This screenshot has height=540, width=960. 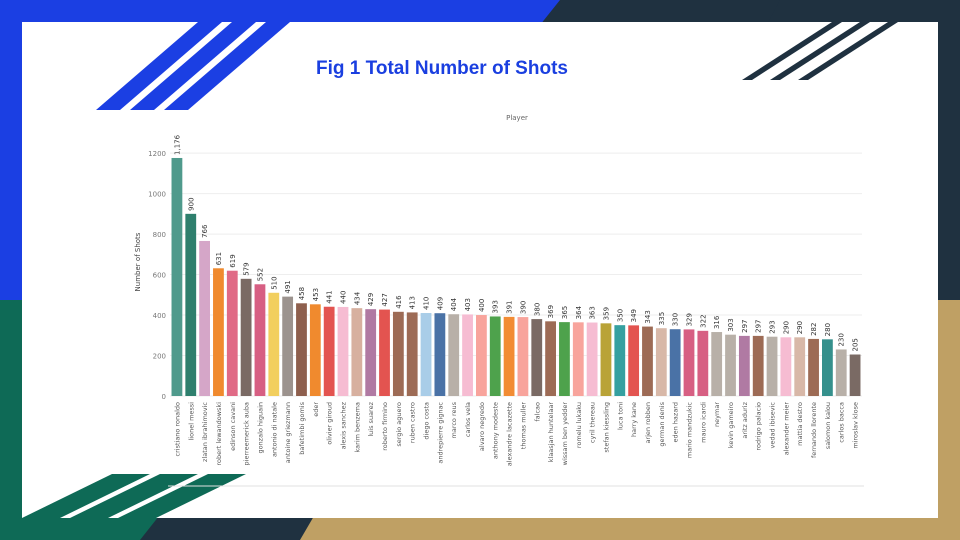 What do you see at coordinates (565, 312) in the screenshot?
I see `value-label: 365` at bounding box center [565, 312].